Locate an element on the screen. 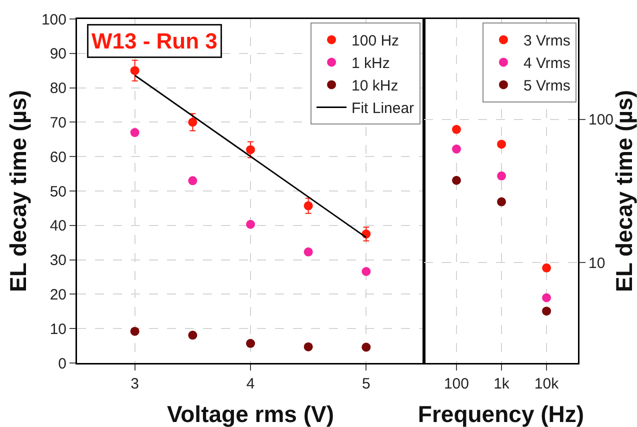 The height and width of the screenshot is (427, 637). legend-label: 100 Hz is located at coordinates (376, 41).